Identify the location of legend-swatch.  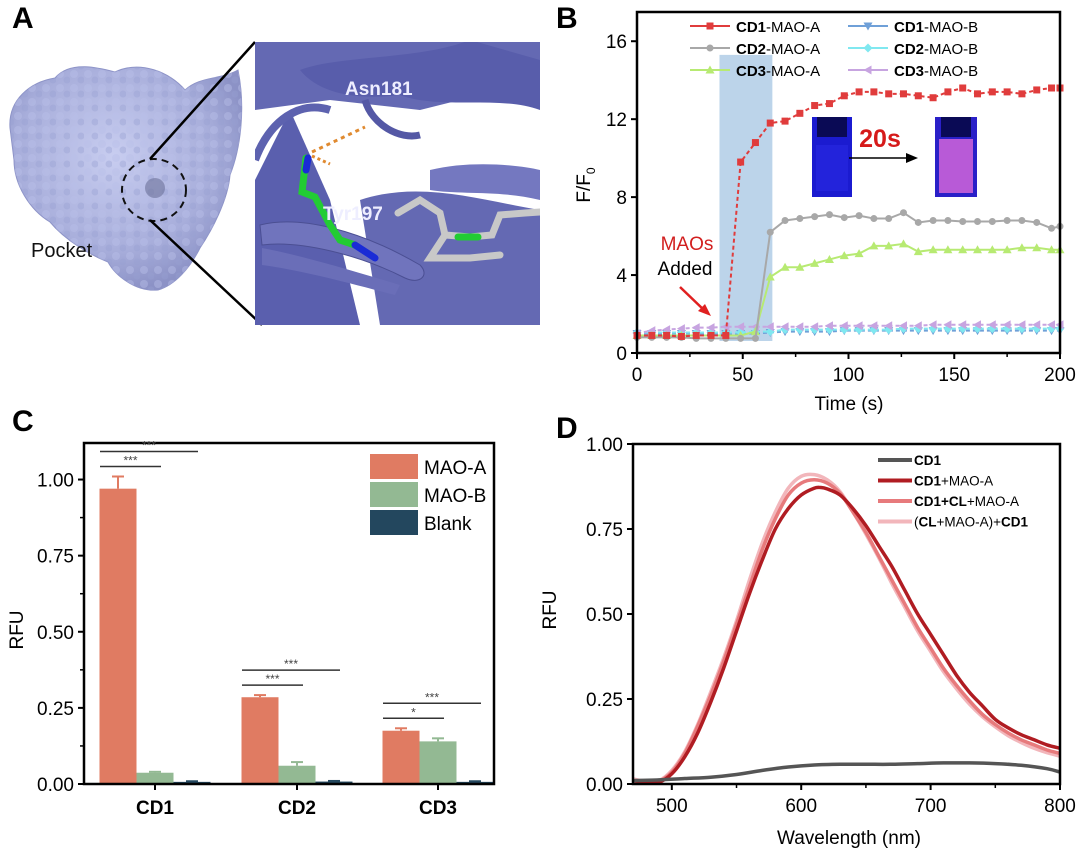
(394, 466).